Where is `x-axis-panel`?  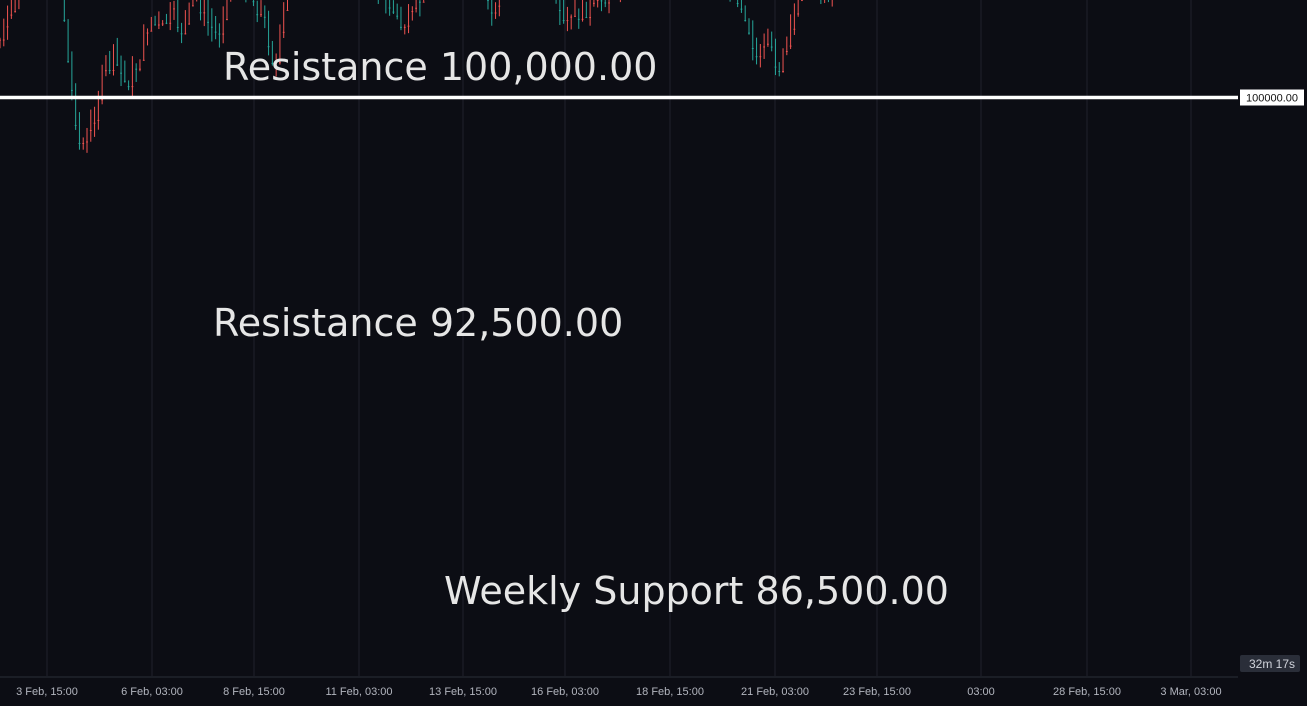
x-axis-panel is located at coordinates (619, 691).